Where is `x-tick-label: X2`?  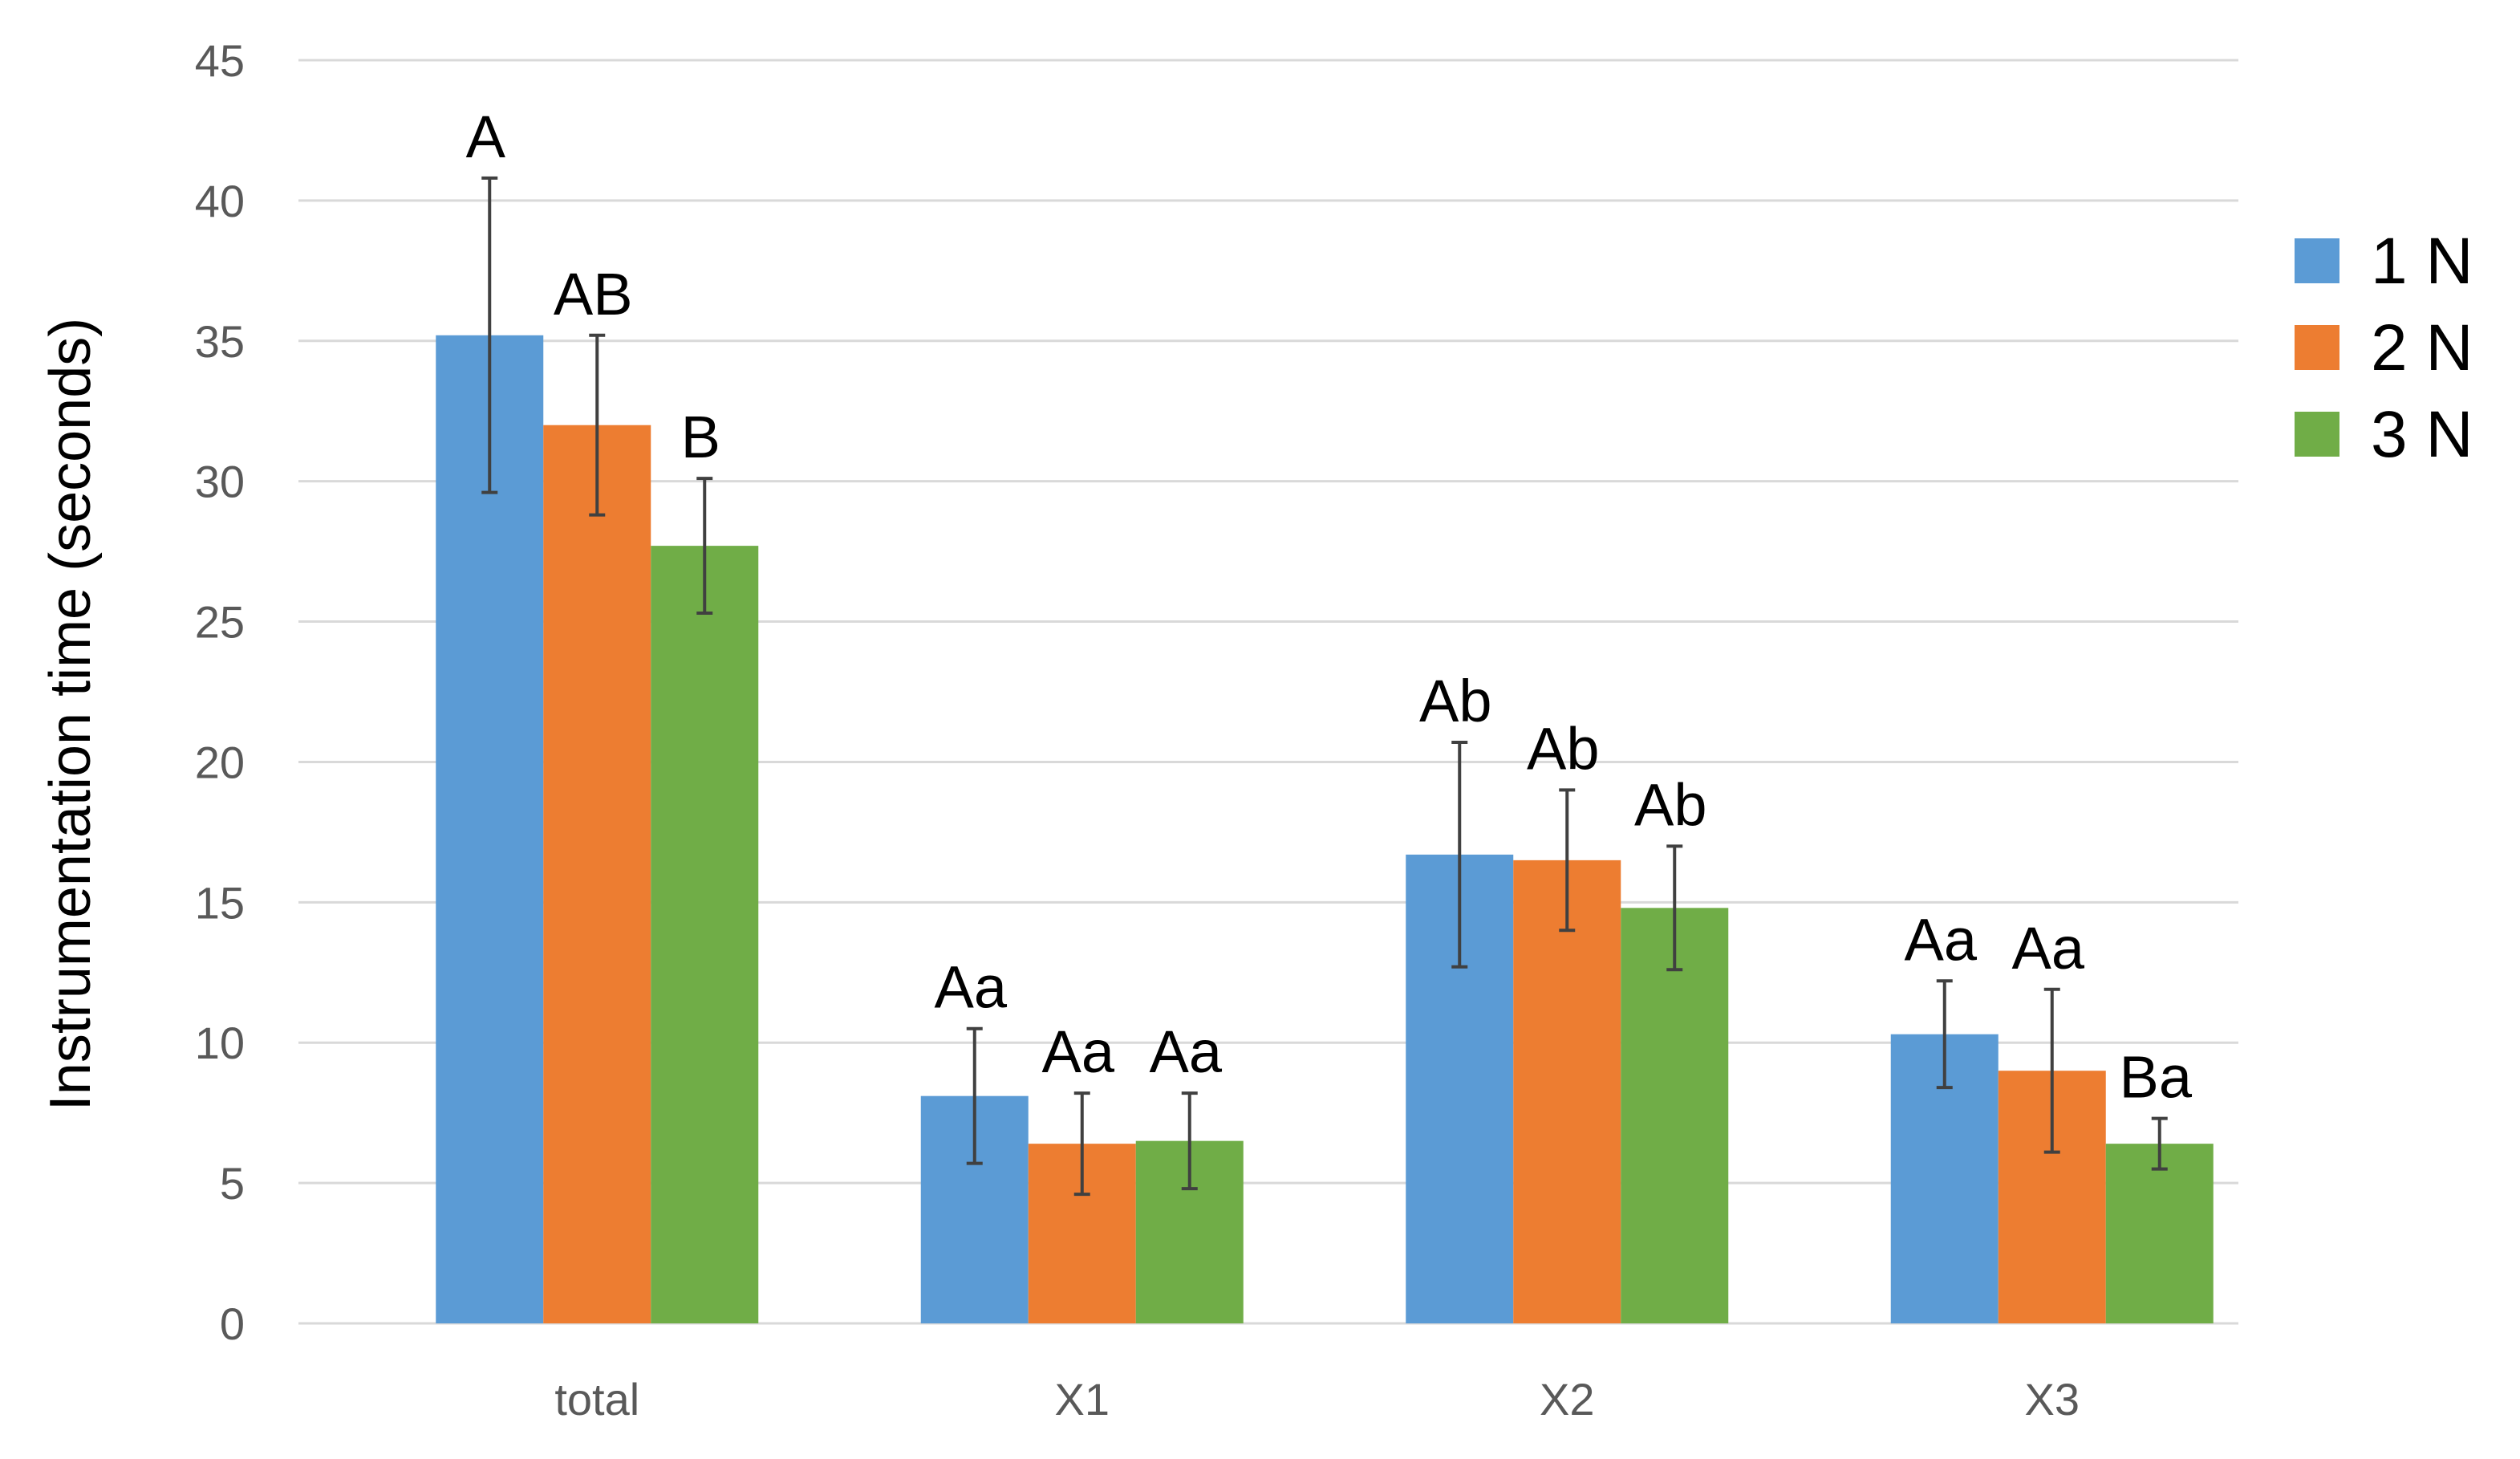 x-tick-label: X2 is located at coordinates (1567, 1399).